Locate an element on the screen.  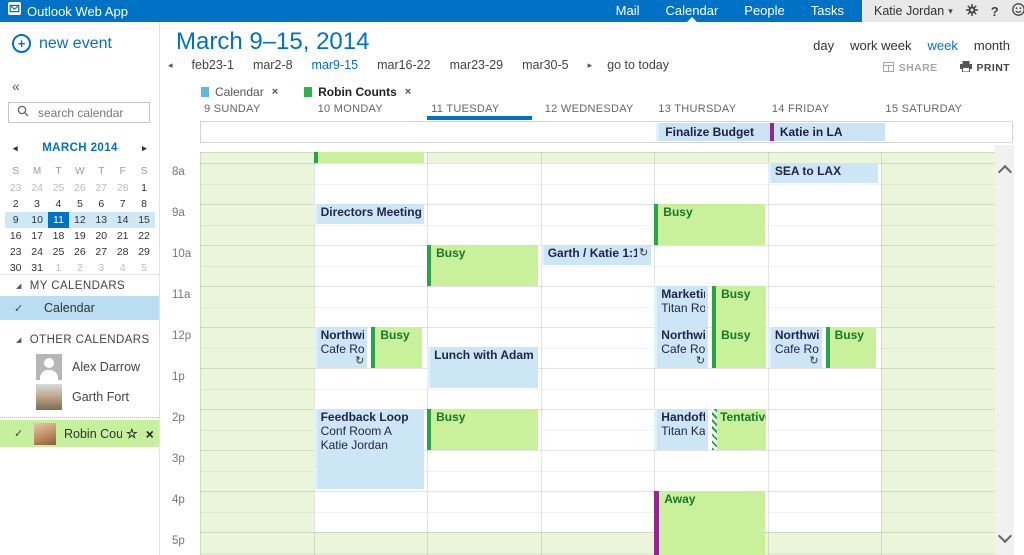
event-lunch-with-adam: Lunch with Adam is located at coordinates (482, 367).